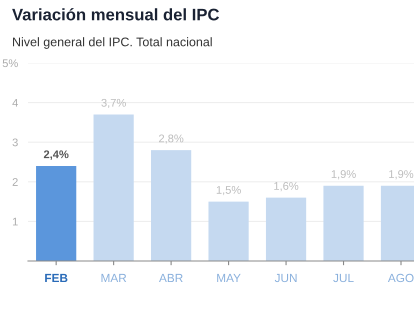 Image resolution: width=414 pixels, height=311 pixels. I want to click on data-label: 2,4%, so click(56, 155).